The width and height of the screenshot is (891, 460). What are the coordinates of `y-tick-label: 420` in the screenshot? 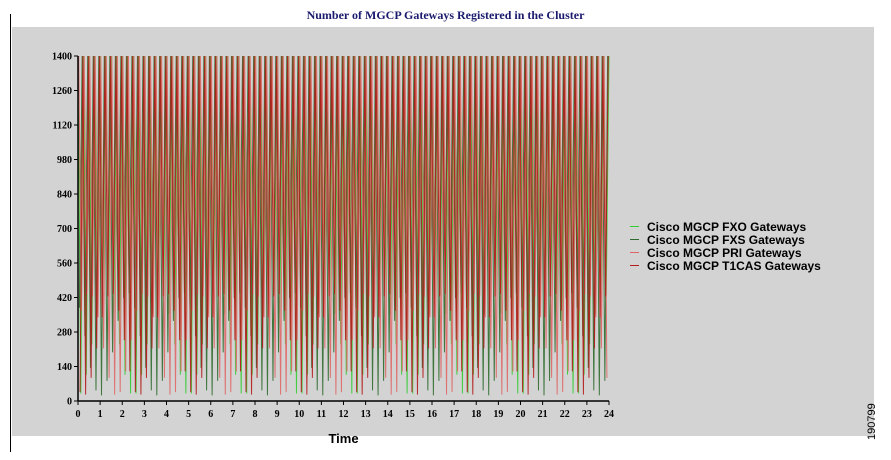 It's located at (64, 298).